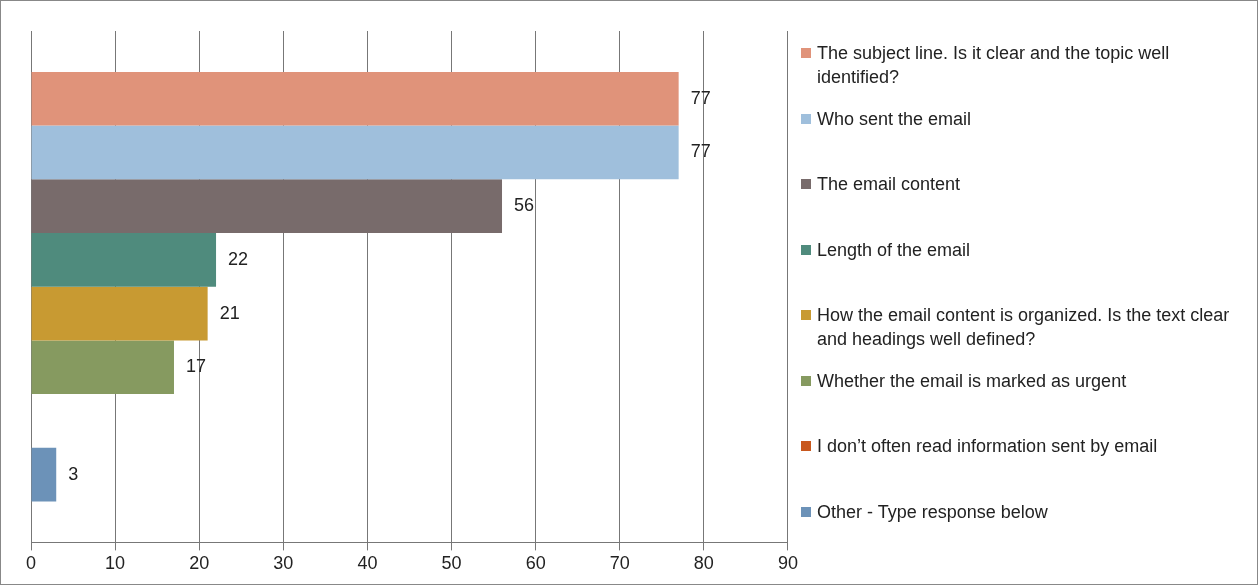 This screenshot has width=1258, height=585. What do you see at coordinates (535, 563) in the screenshot?
I see `x-tick-label: 60` at bounding box center [535, 563].